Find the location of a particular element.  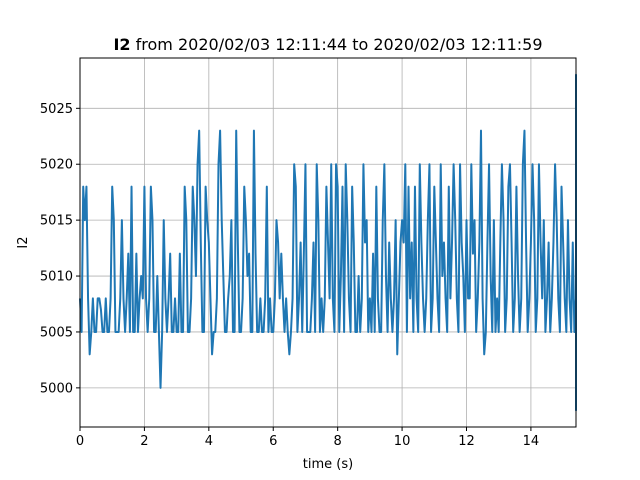

chart-title-bold: I2 is located at coordinates (121, 44).